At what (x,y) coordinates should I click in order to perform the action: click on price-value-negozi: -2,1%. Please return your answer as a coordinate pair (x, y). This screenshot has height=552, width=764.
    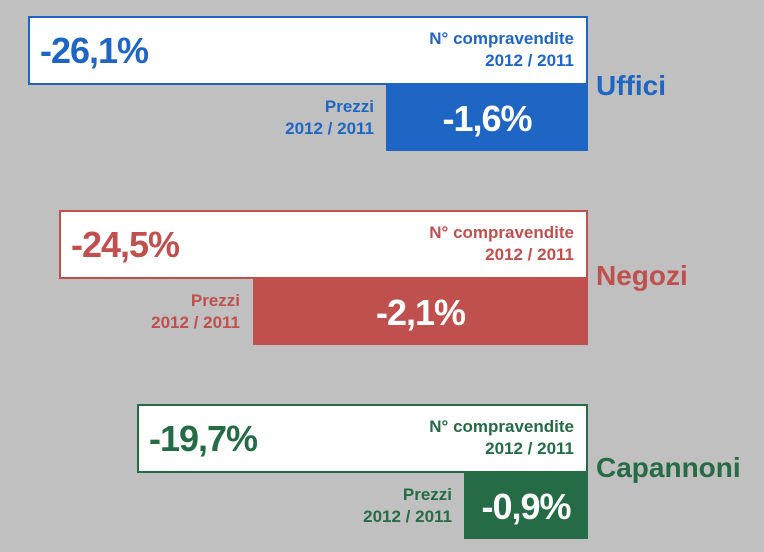
    Looking at the image, I should click on (420, 312).